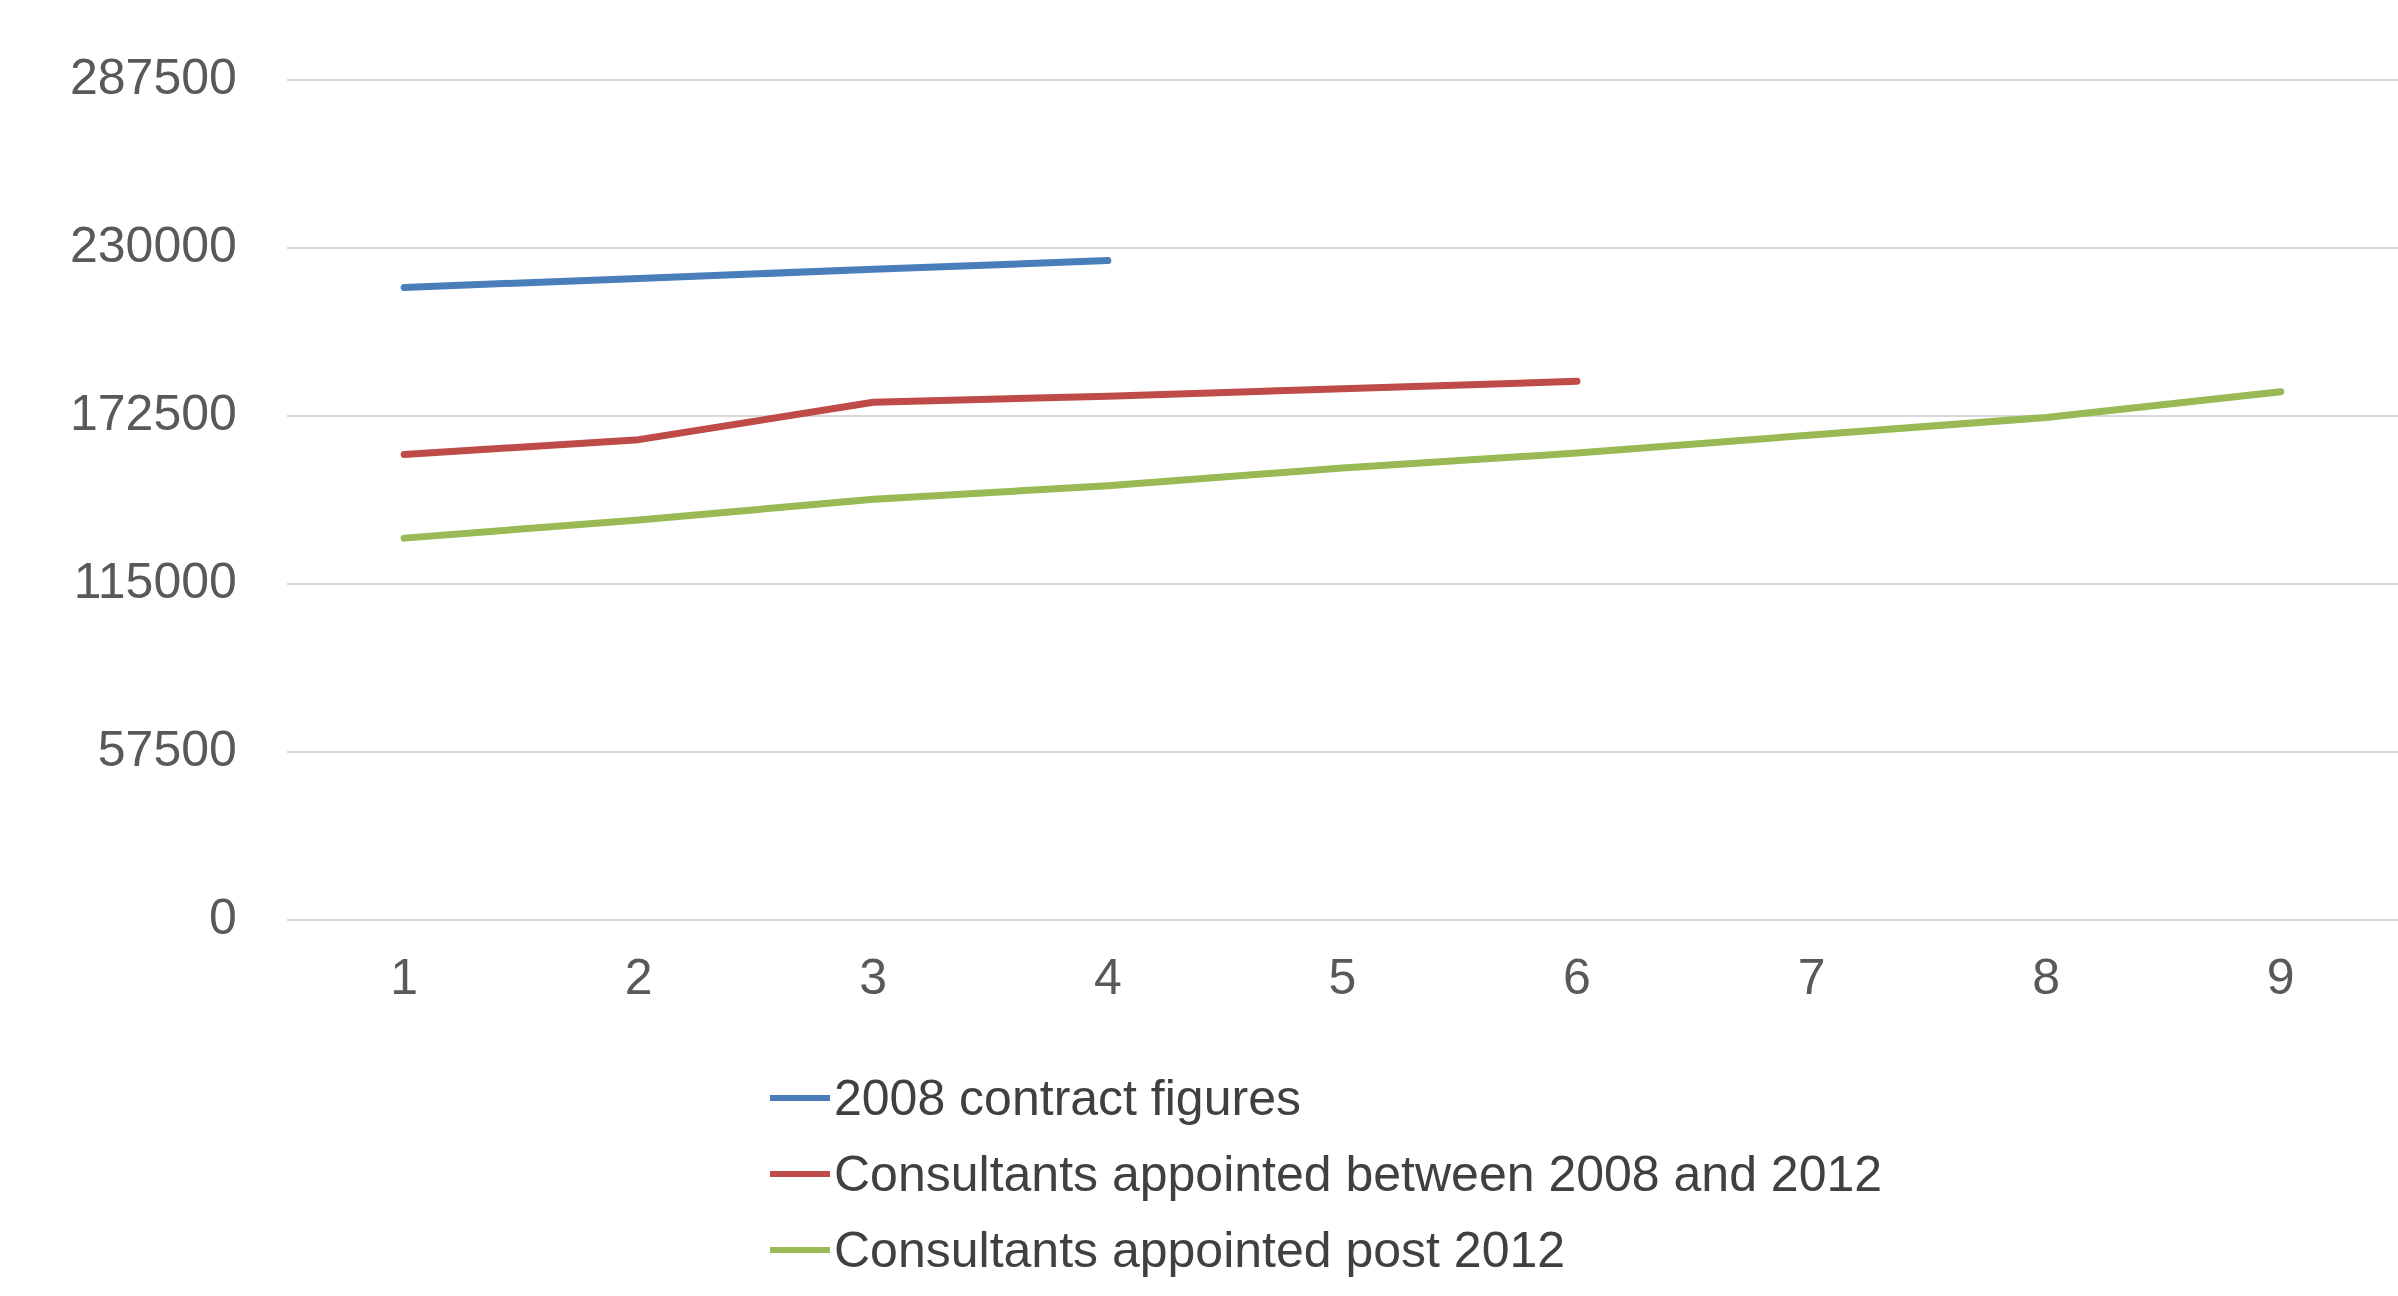 The height and width of the screenshot is (1296, 2398). I want to click on legend-label: Consultants appointed post 2012, so click(1200, 1250).